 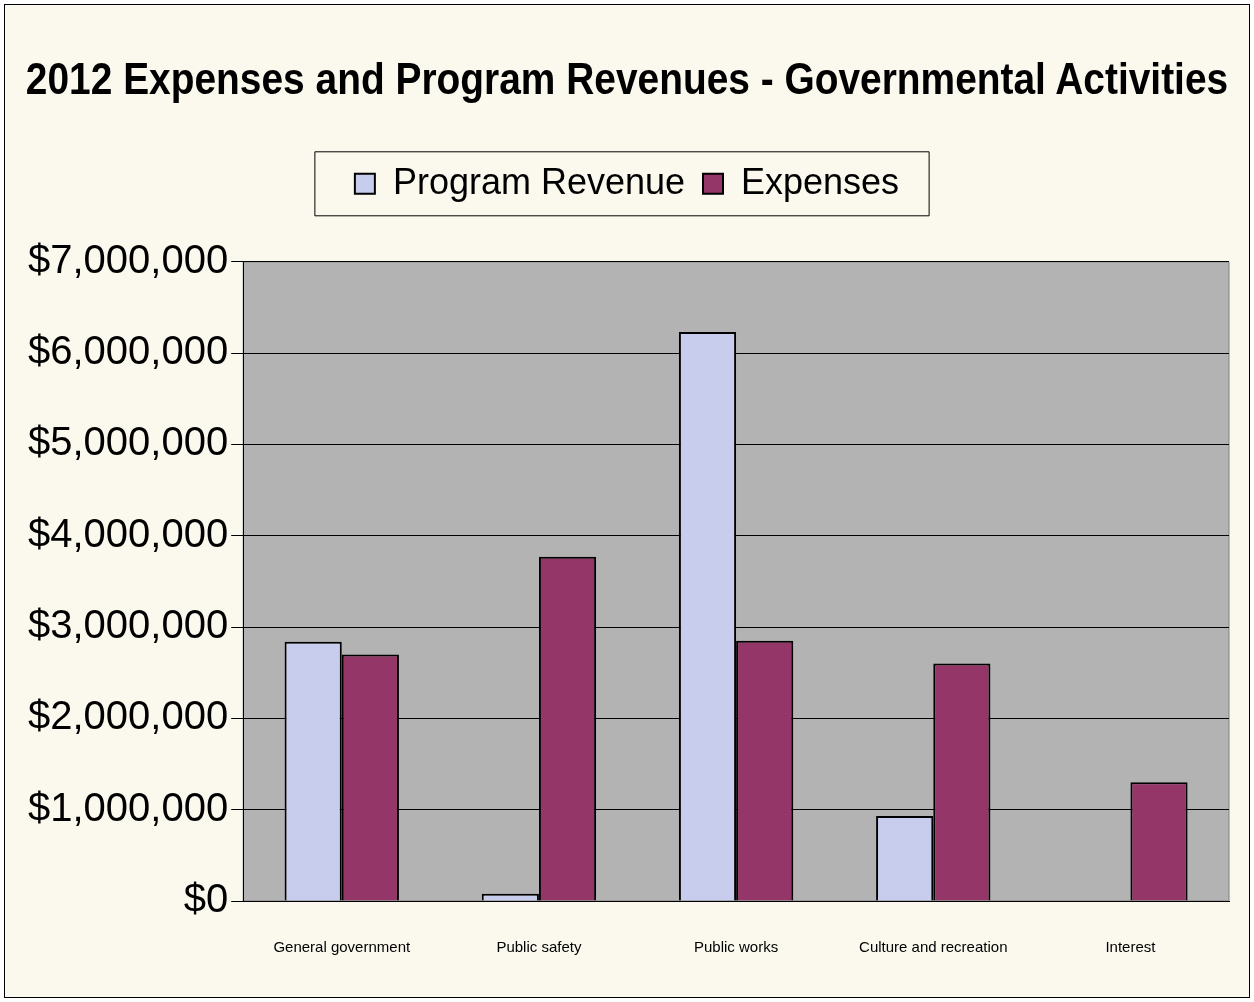 I want to click on x-tick-label: Interest, so click(x=1131, y=947).